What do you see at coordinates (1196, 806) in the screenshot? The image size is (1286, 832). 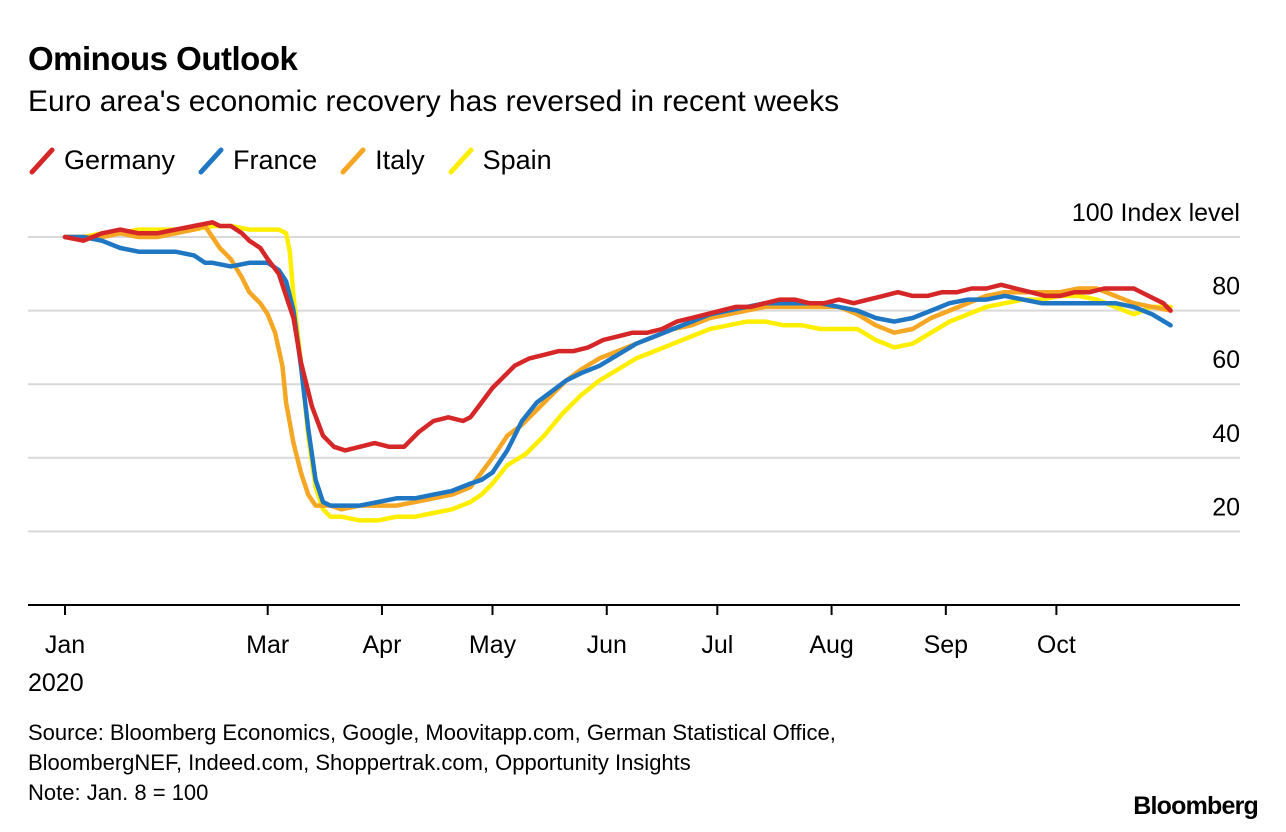 I see `bloomberg-logo: Bloomberg` at bounding box center [1196, 806].